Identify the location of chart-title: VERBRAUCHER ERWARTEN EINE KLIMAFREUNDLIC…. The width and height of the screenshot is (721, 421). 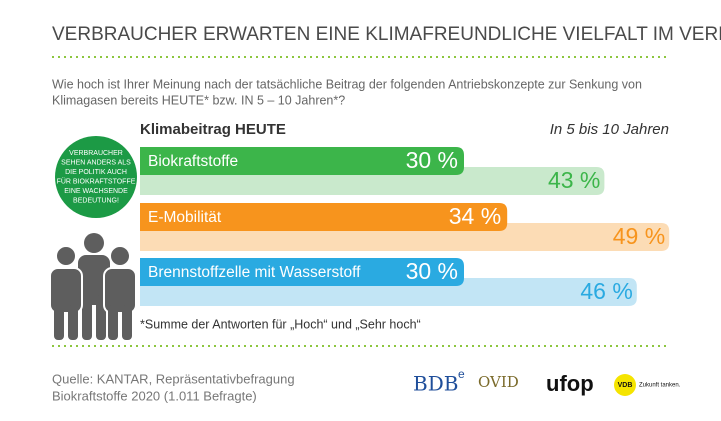
(386, 34).